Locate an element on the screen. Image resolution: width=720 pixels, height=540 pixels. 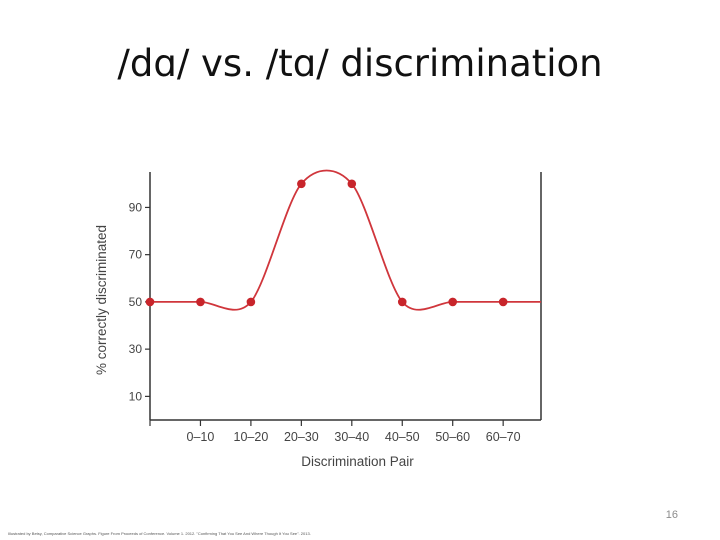
x-tick-label: 50–60 is located at coordinates (452, 437).